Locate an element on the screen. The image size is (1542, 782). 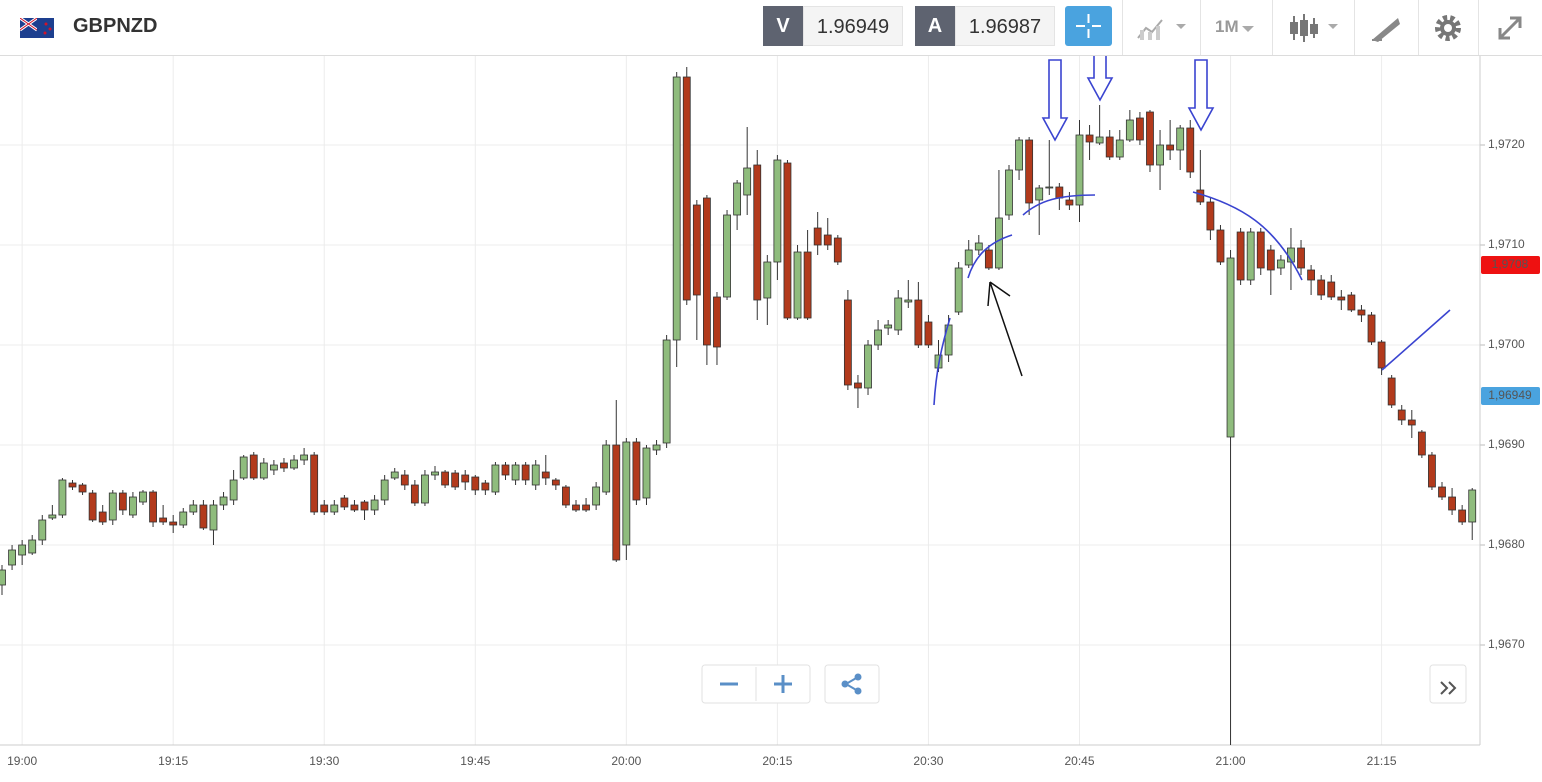
candle-style-button is located at coordinates (1316, 28).